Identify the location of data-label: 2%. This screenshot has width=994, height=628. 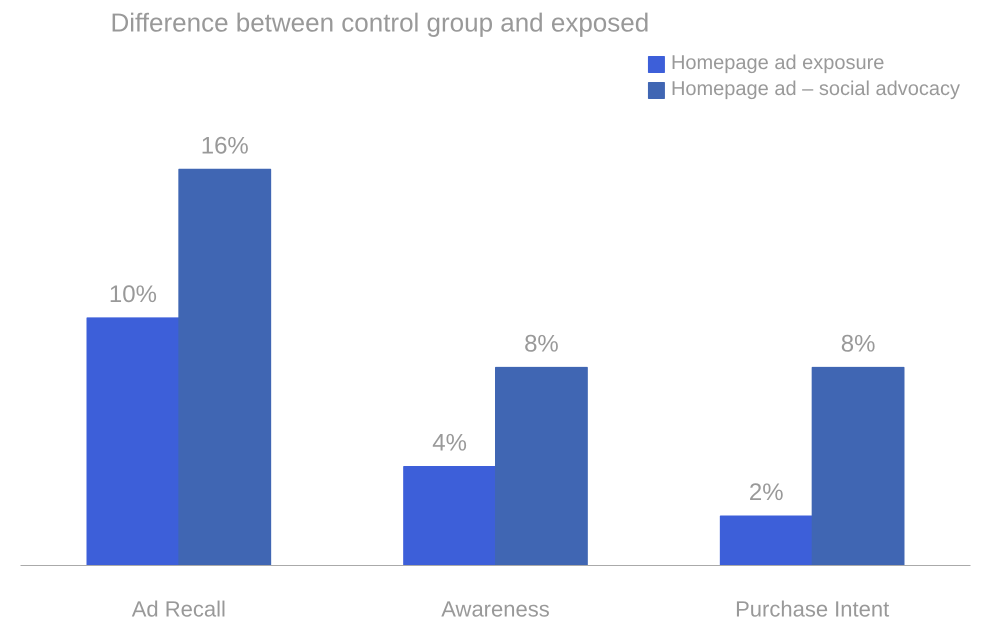
(766, 492).